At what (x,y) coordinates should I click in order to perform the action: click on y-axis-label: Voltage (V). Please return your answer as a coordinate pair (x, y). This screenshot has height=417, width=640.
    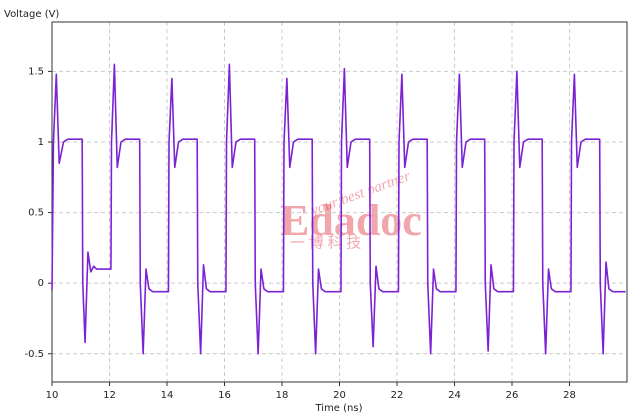
    Looking at the image, I should click on (31, 14).